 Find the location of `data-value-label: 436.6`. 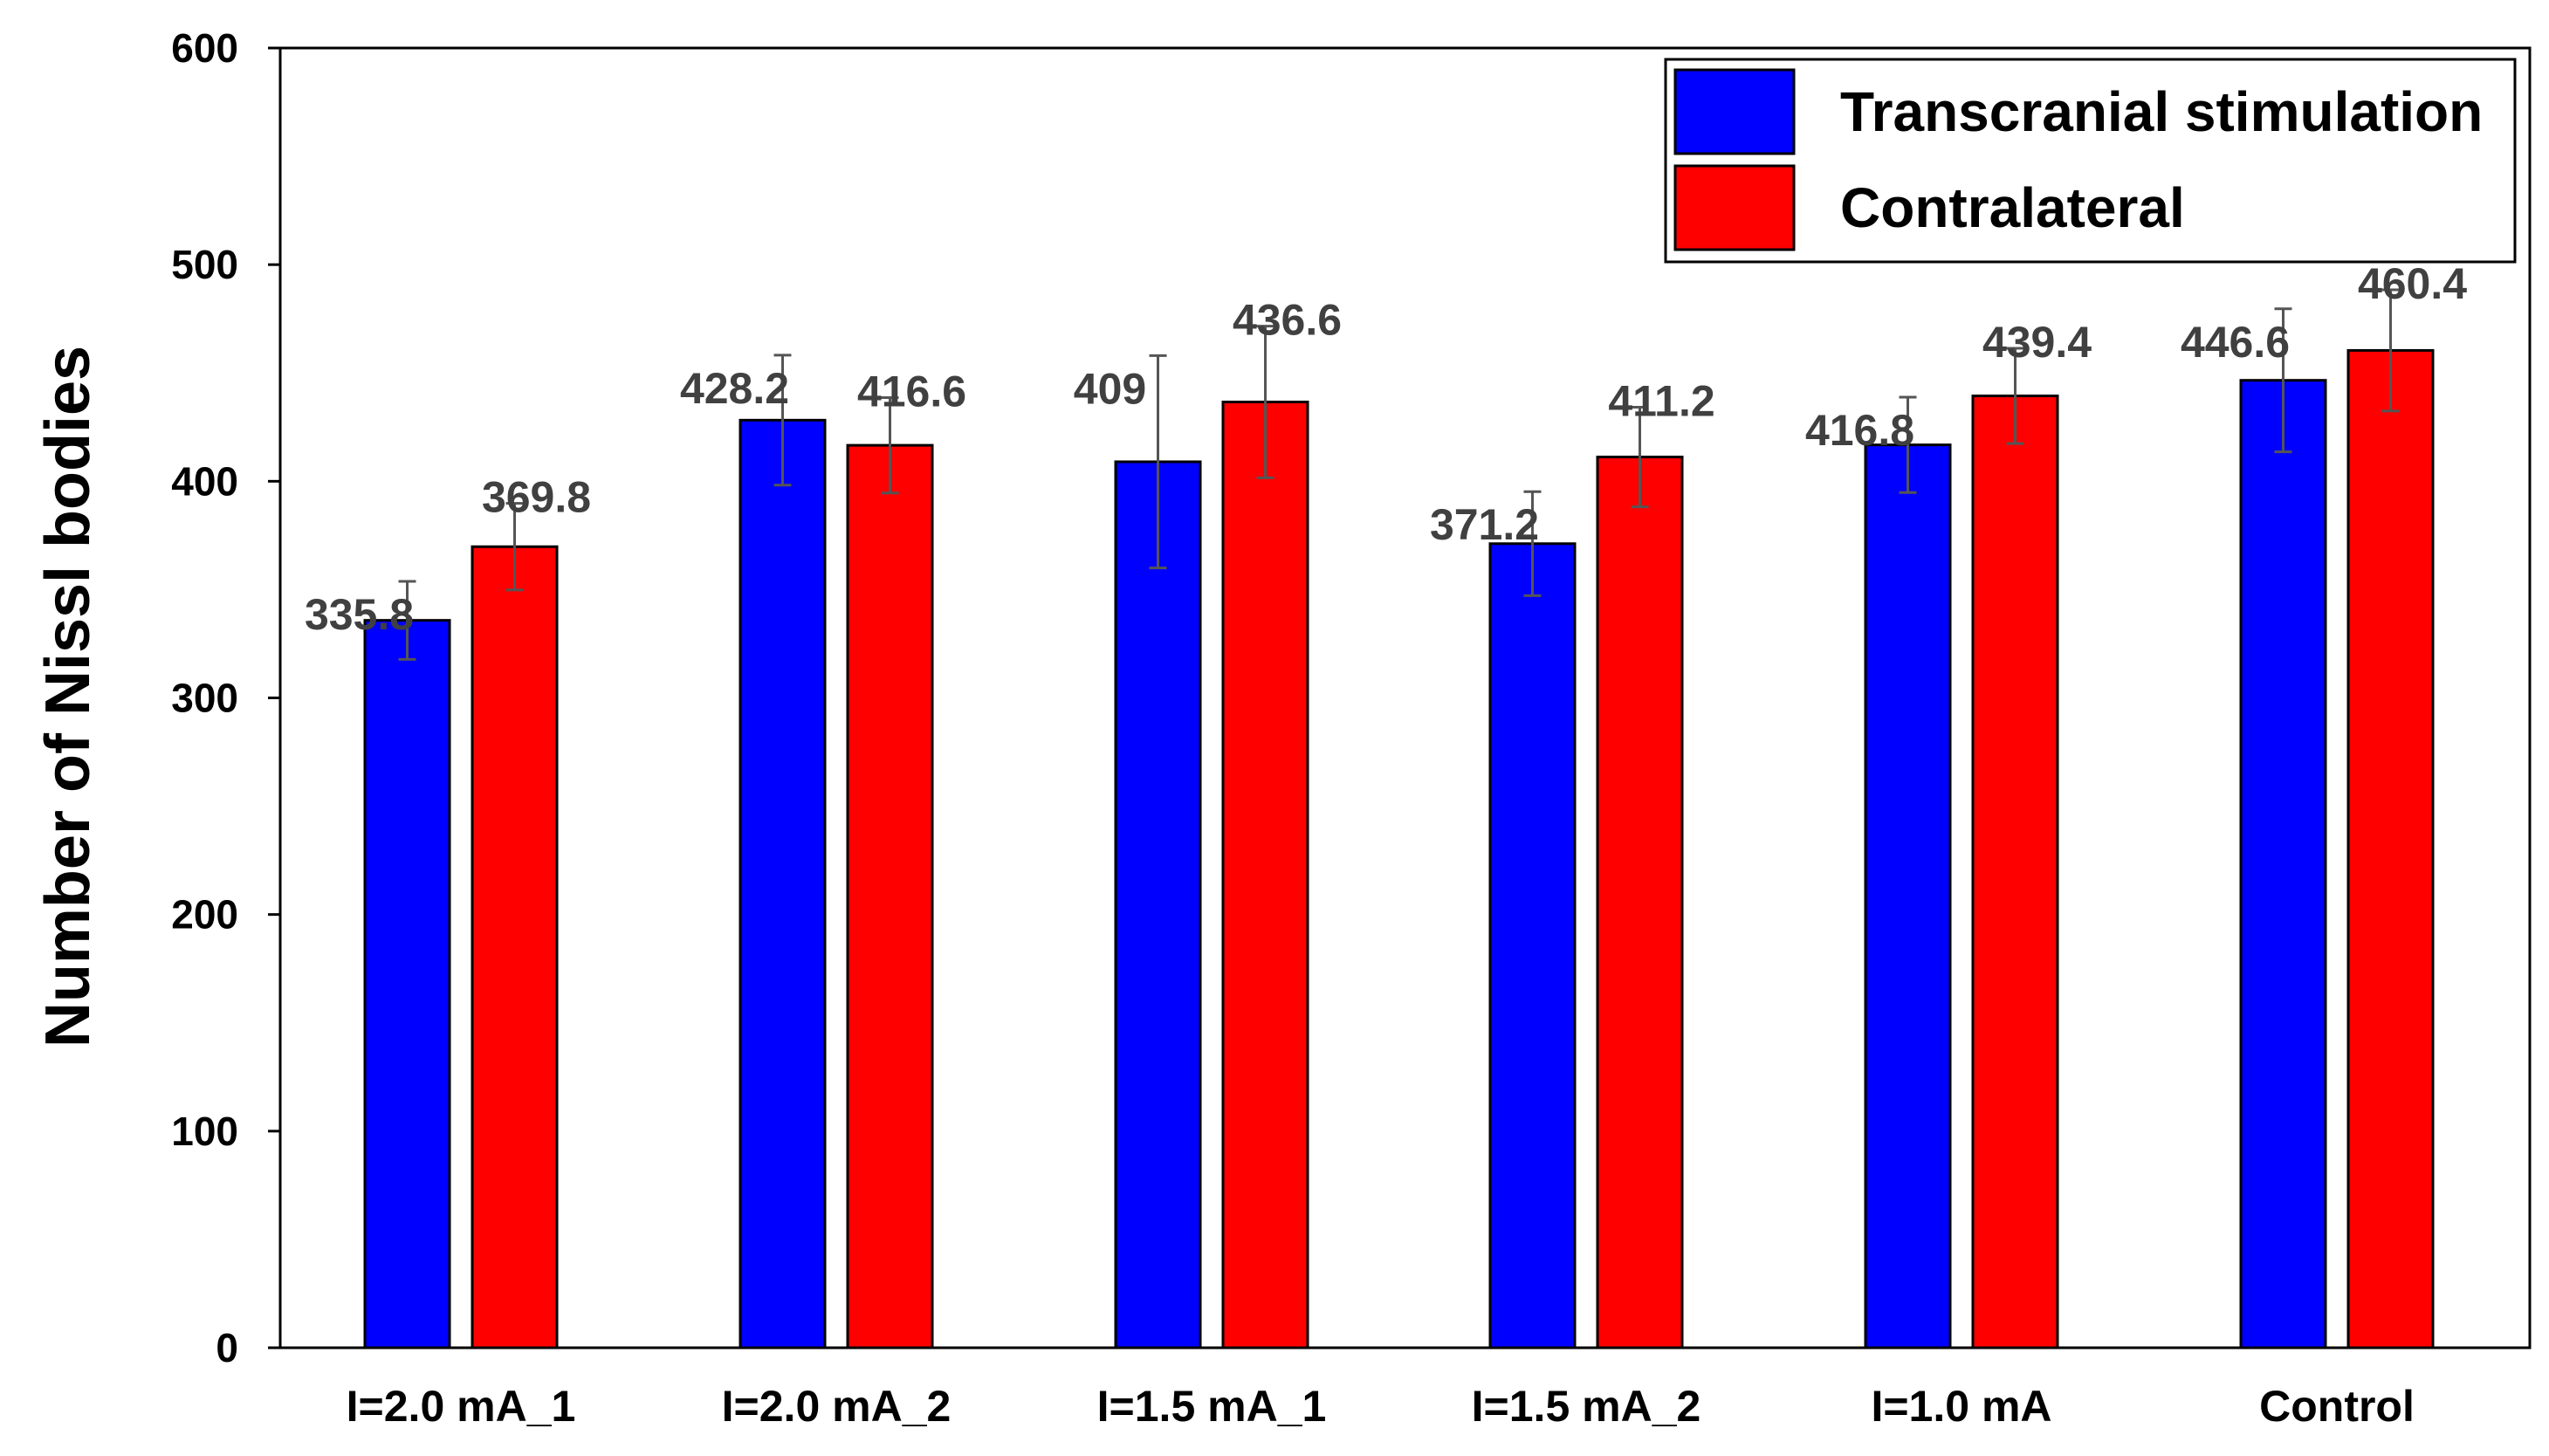

data-value-label: 436.6 is located at coordinates (1288, 320).